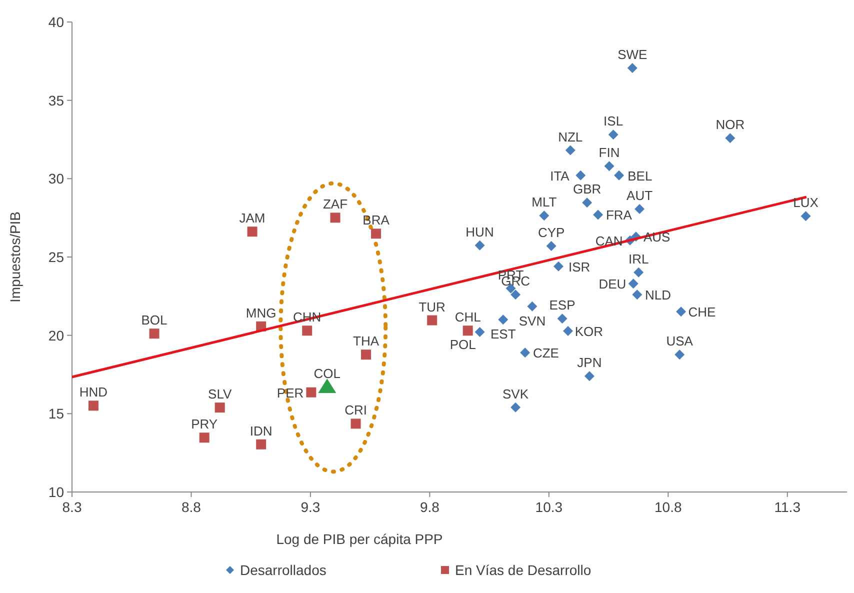  What do you see at coordinates (480, 232) in the screenshot?
I see `annotation: HUN` at bounding box center [480, 232].